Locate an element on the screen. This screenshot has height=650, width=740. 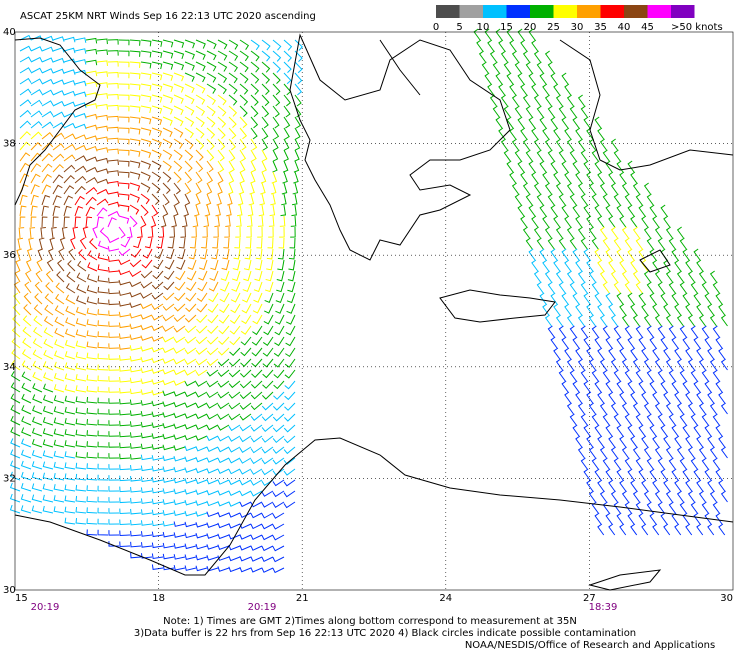
legend-label: 45 is located at coordinates (647, 27).